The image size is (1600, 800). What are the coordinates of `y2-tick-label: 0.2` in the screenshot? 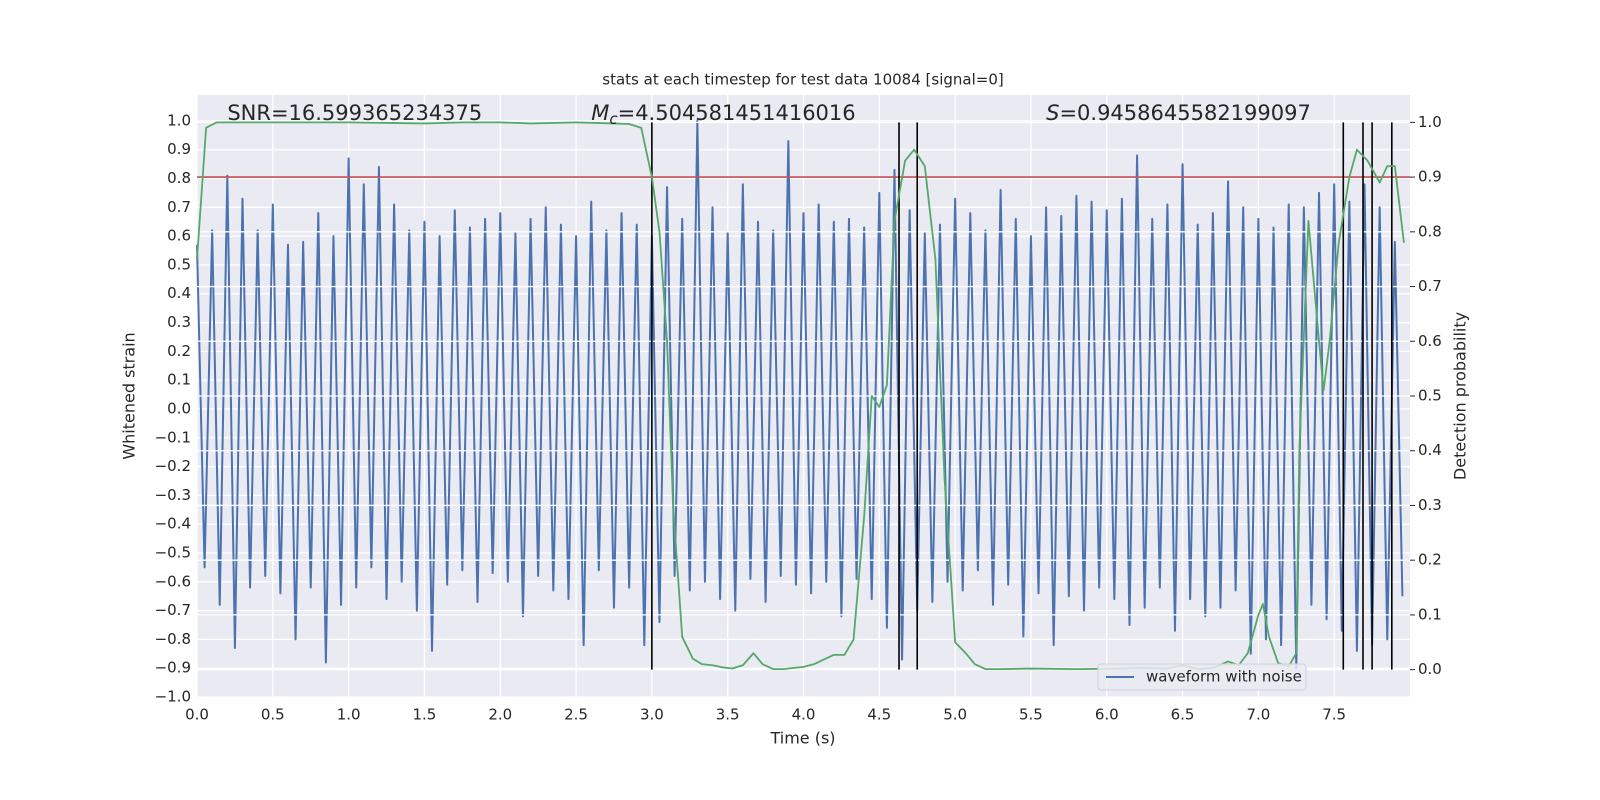 It's located at (1430, 560).